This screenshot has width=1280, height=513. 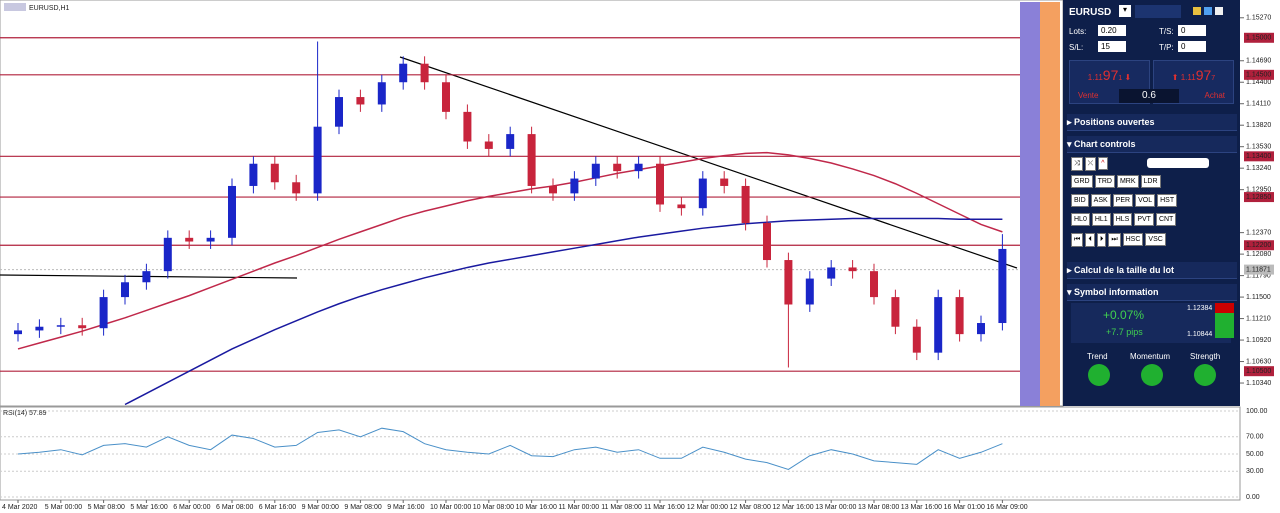 What do you see at coordinates (1097, 356) in the screenshot?
I see `indicator-label: Trend` at bounding box center [1097, 356].